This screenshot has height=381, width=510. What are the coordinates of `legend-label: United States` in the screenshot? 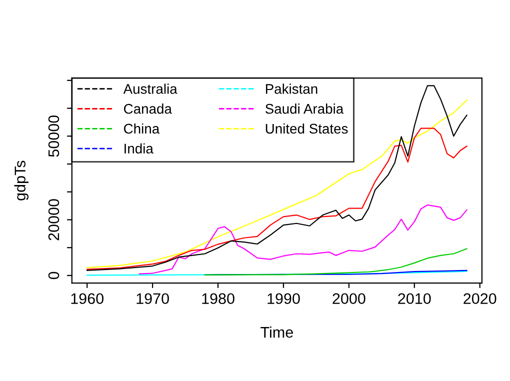 It's located at (307, 128).